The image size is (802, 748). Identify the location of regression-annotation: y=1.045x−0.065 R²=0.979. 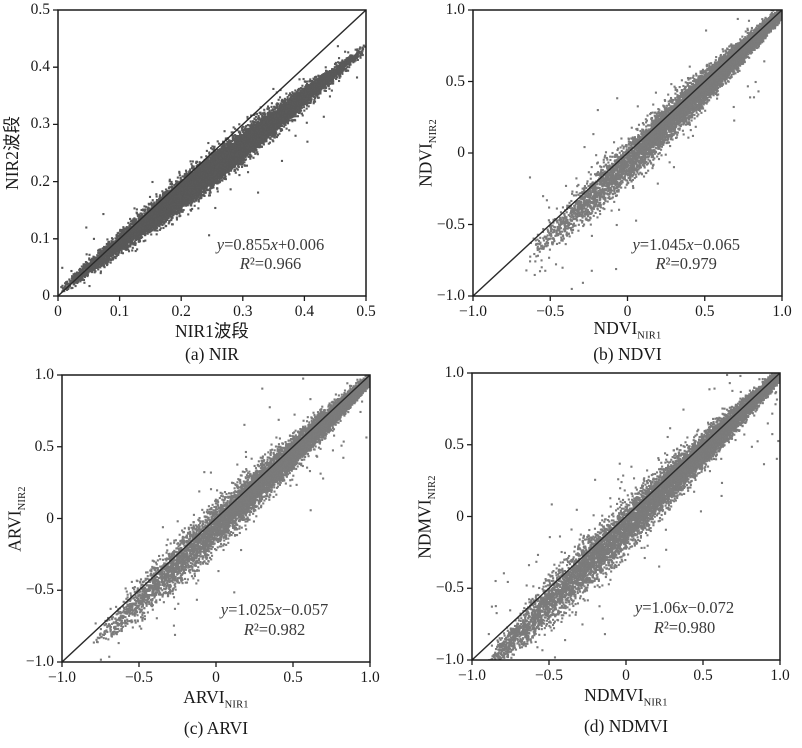
(686, 254).